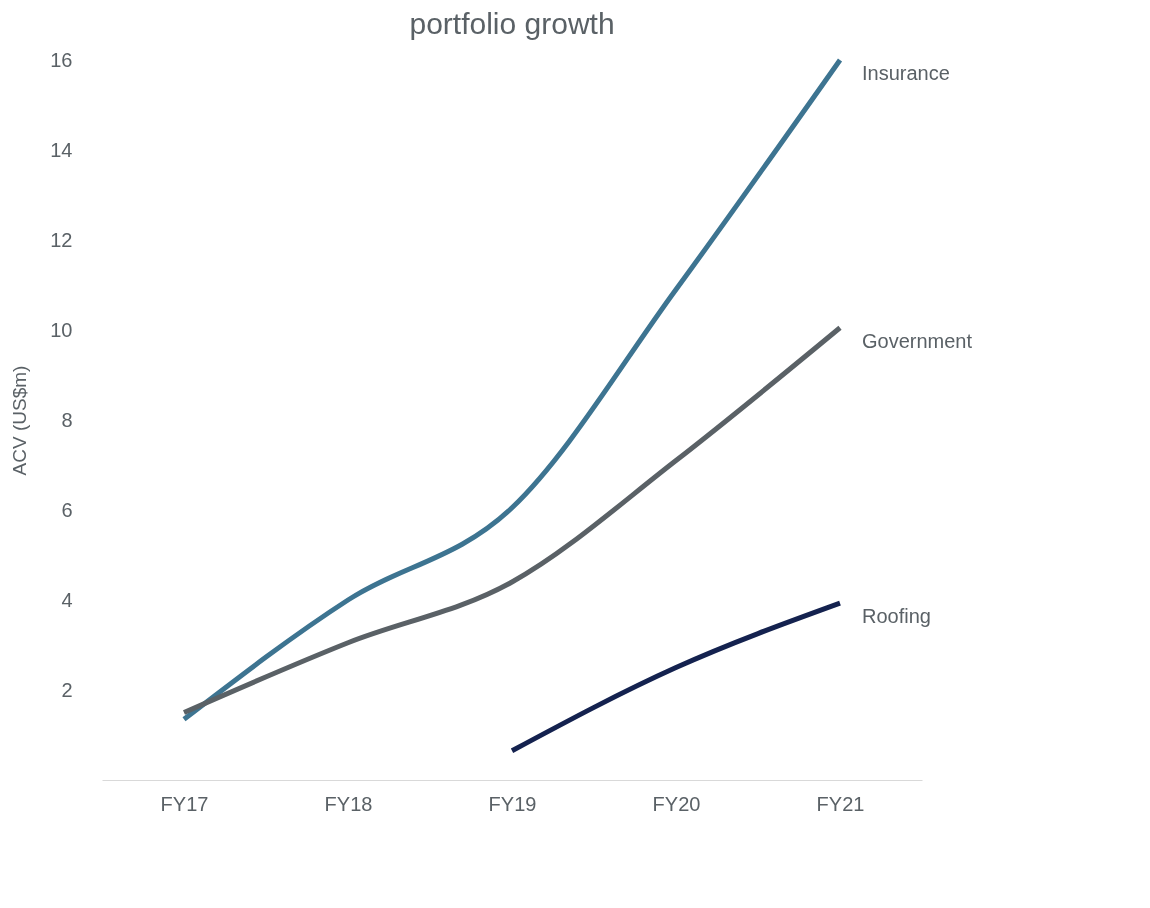  What do you see at coordinates (67, 689) in the screenshot?
I see `y-tick-label: 2` at bounding box center [67, 689].